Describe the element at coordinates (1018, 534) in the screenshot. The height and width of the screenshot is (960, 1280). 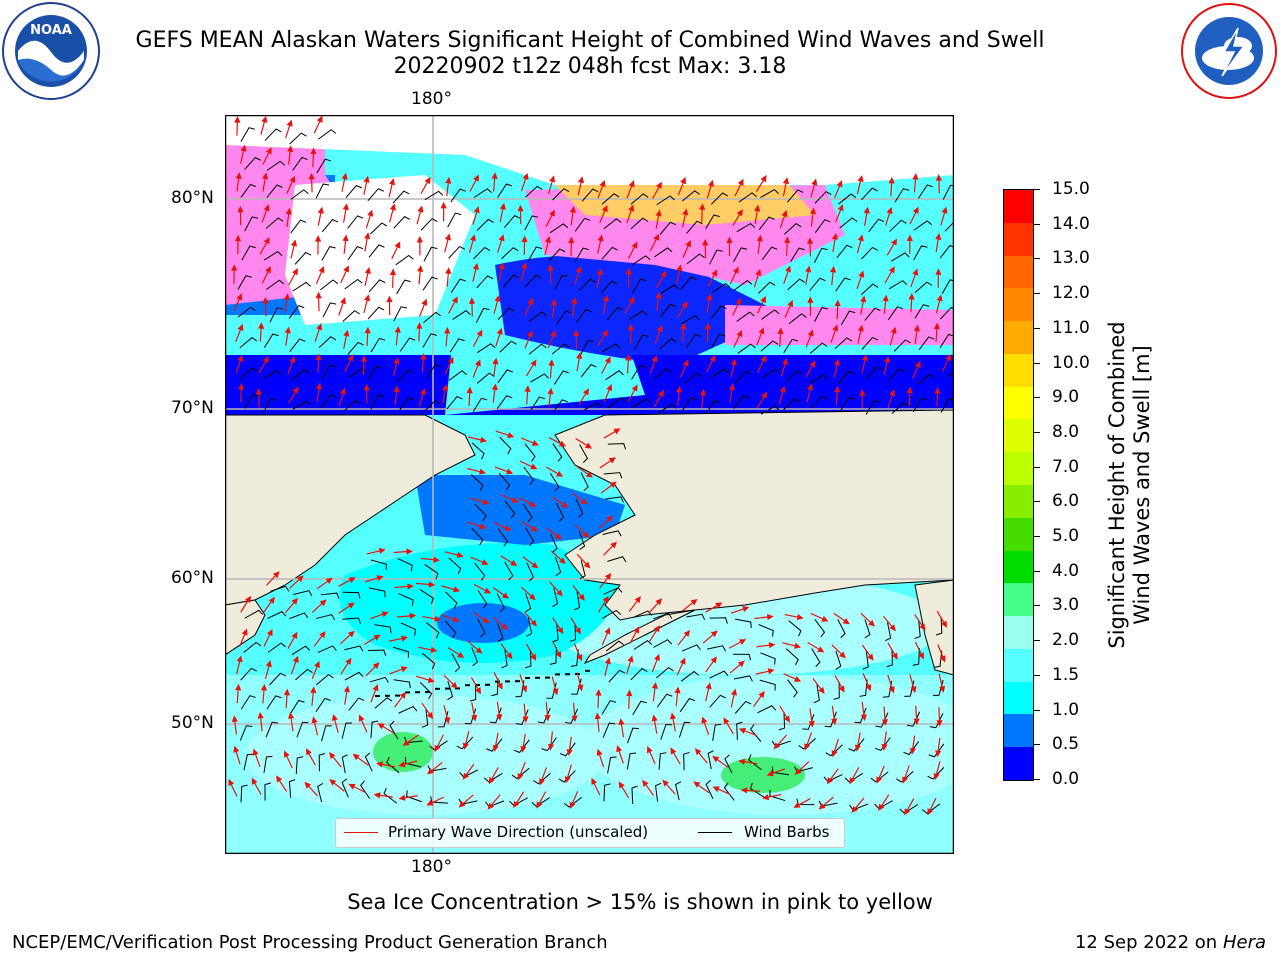
I see `colorbar-segment` at that location.